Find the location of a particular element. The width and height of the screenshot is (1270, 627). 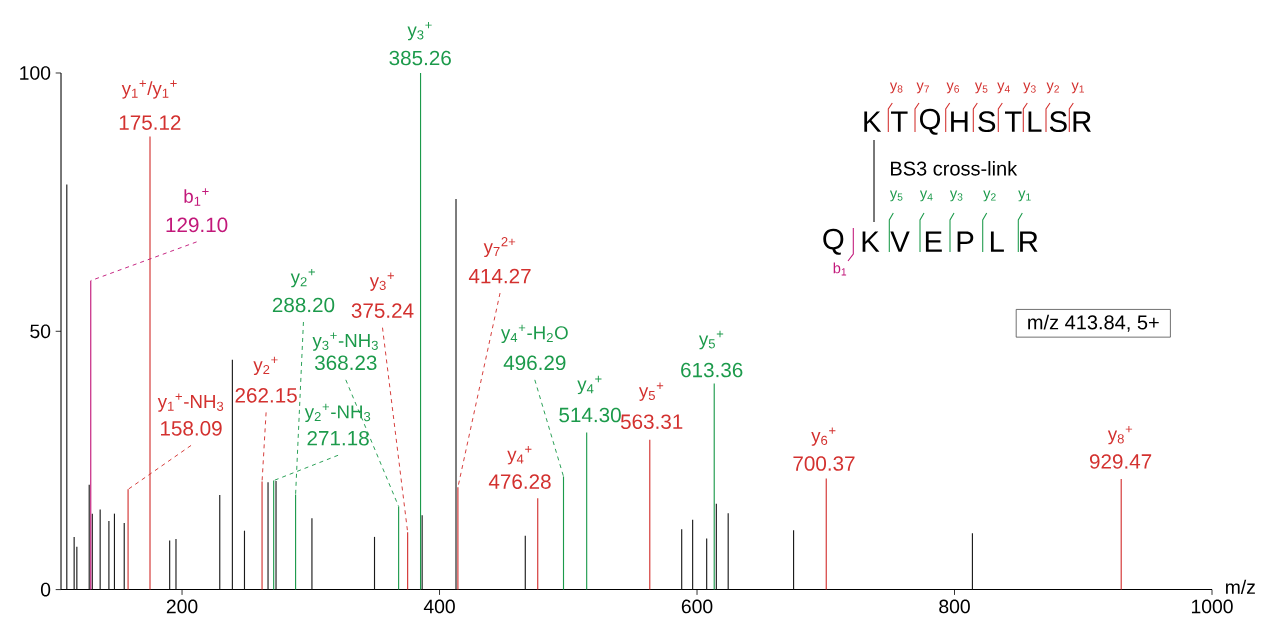

annotation: 158.09 is located at coordinates (191, 428).